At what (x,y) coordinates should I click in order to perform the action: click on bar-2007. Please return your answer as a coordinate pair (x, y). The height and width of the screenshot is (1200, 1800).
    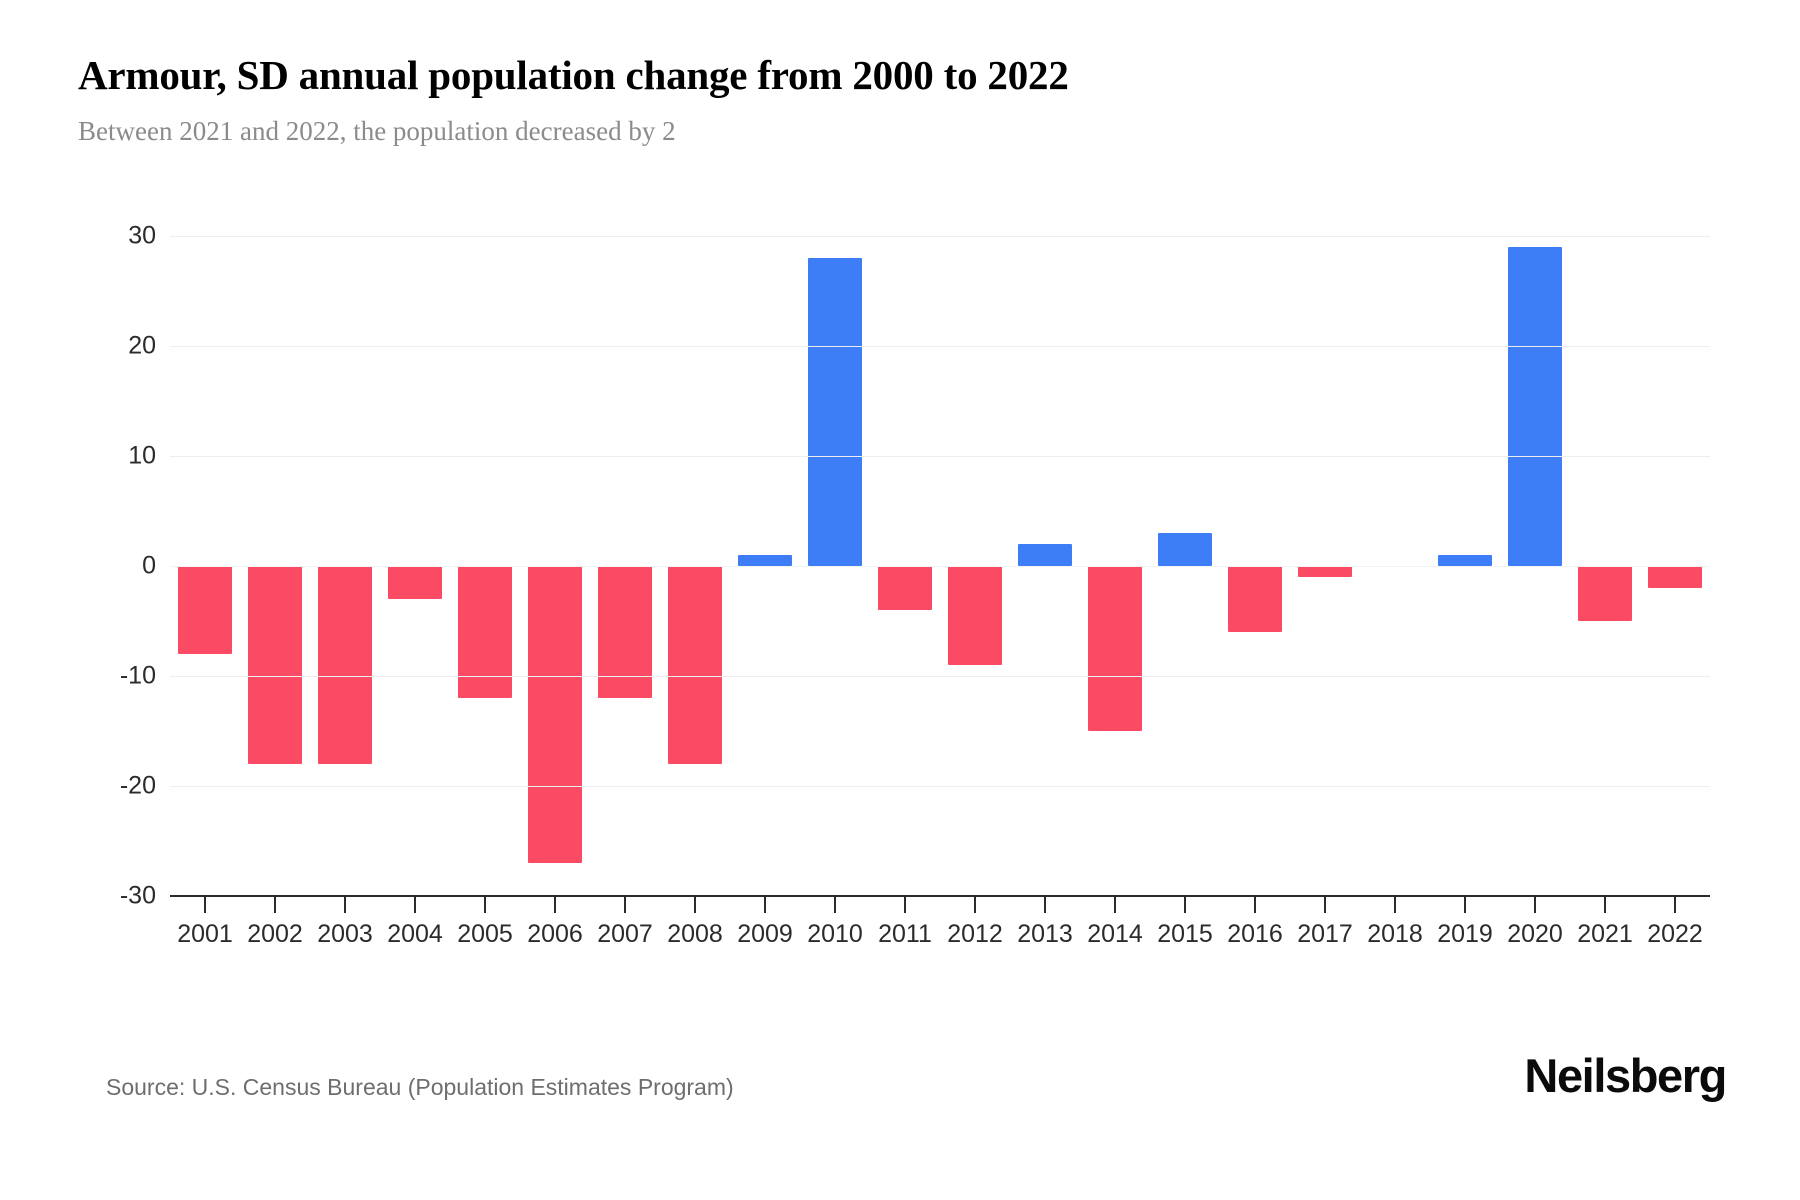
    Looking at the image, I should click on (625, 632).